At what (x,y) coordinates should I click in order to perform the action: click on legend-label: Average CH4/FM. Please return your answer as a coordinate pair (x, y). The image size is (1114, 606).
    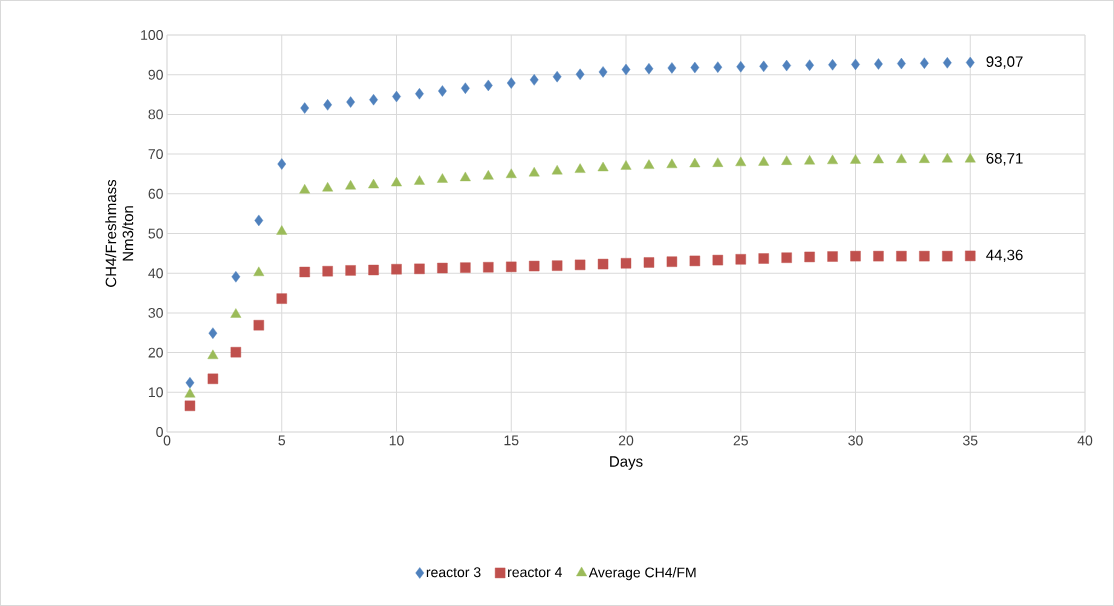
    Looking at the image, I should click on (642, 574).